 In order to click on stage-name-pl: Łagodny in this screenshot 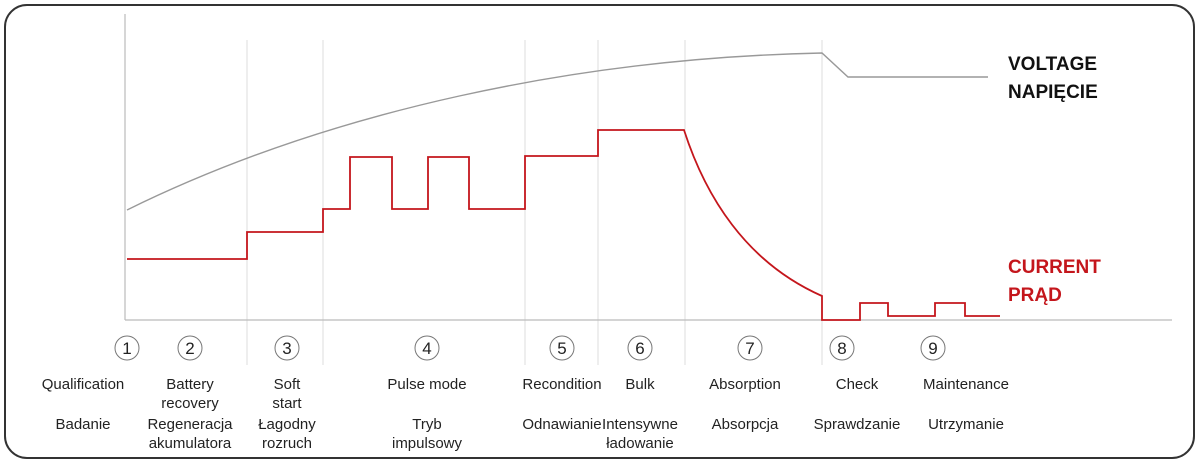, I will do `click(287, 424)`.